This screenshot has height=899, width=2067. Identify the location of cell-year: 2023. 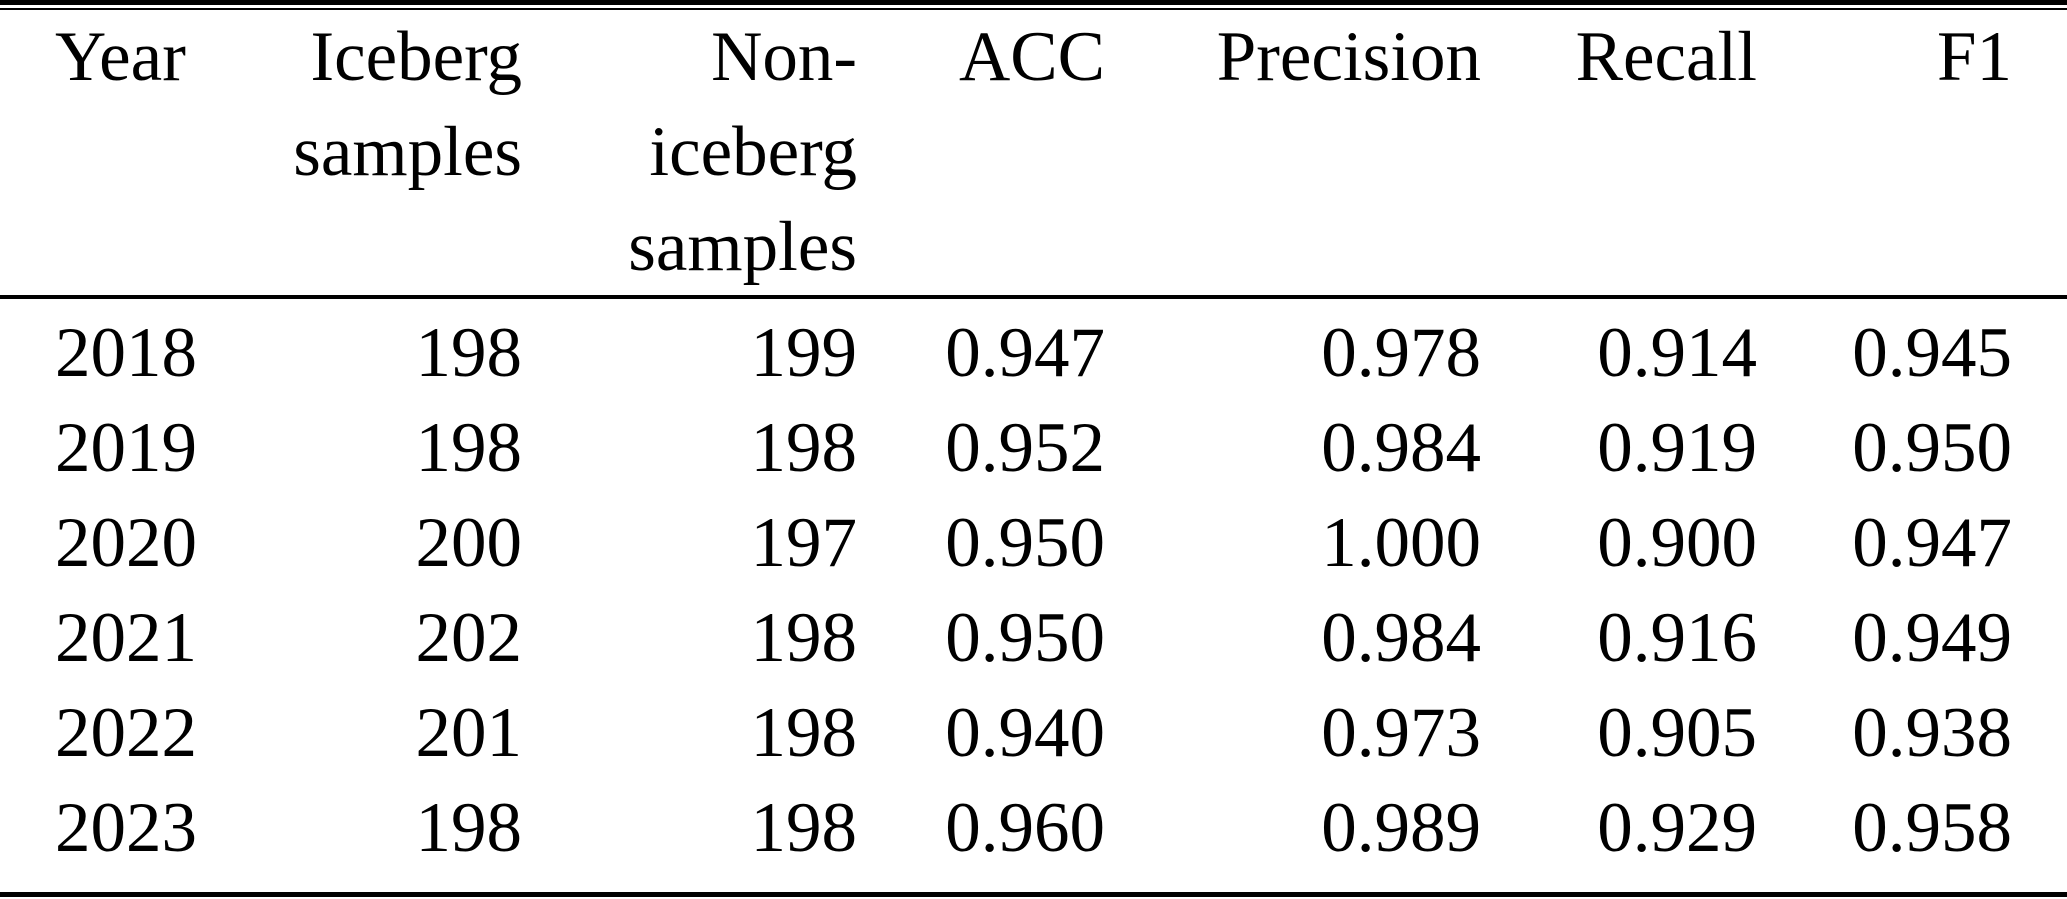
(126, 828).